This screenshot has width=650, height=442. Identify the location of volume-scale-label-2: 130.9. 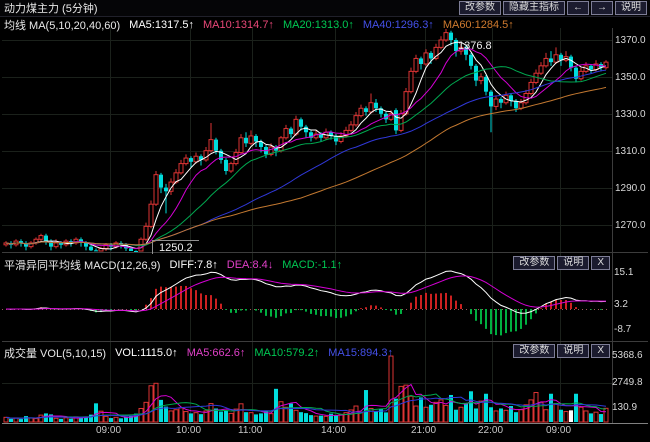
(625, 407).